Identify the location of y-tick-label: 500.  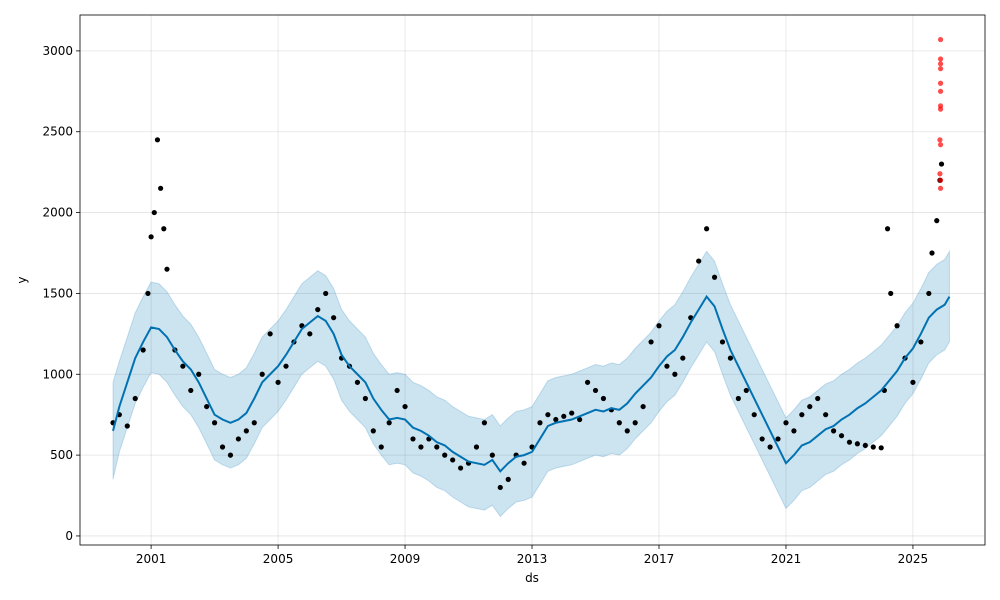
(61, 455).